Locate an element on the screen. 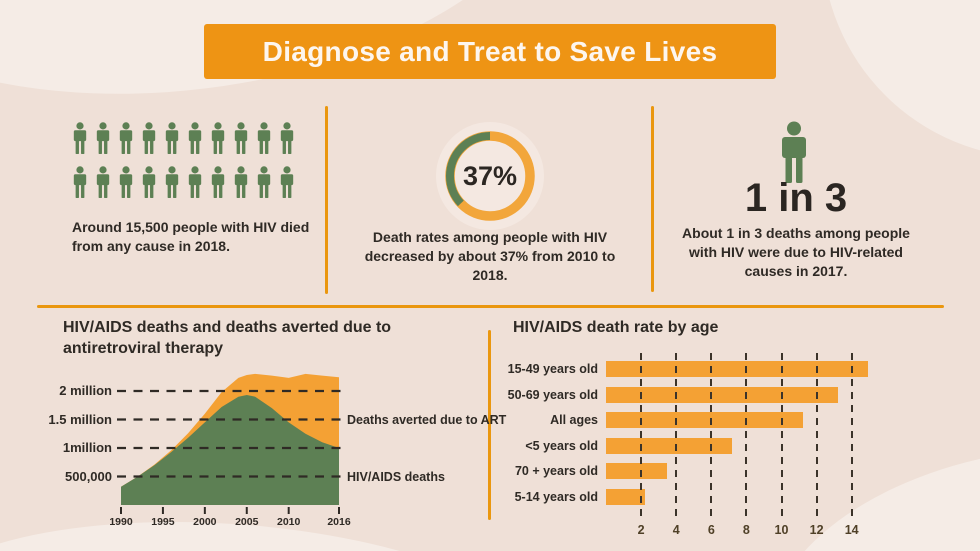 This screenshot has width=980, height=551. donut-arc-green is located at coordinates (490, 176).